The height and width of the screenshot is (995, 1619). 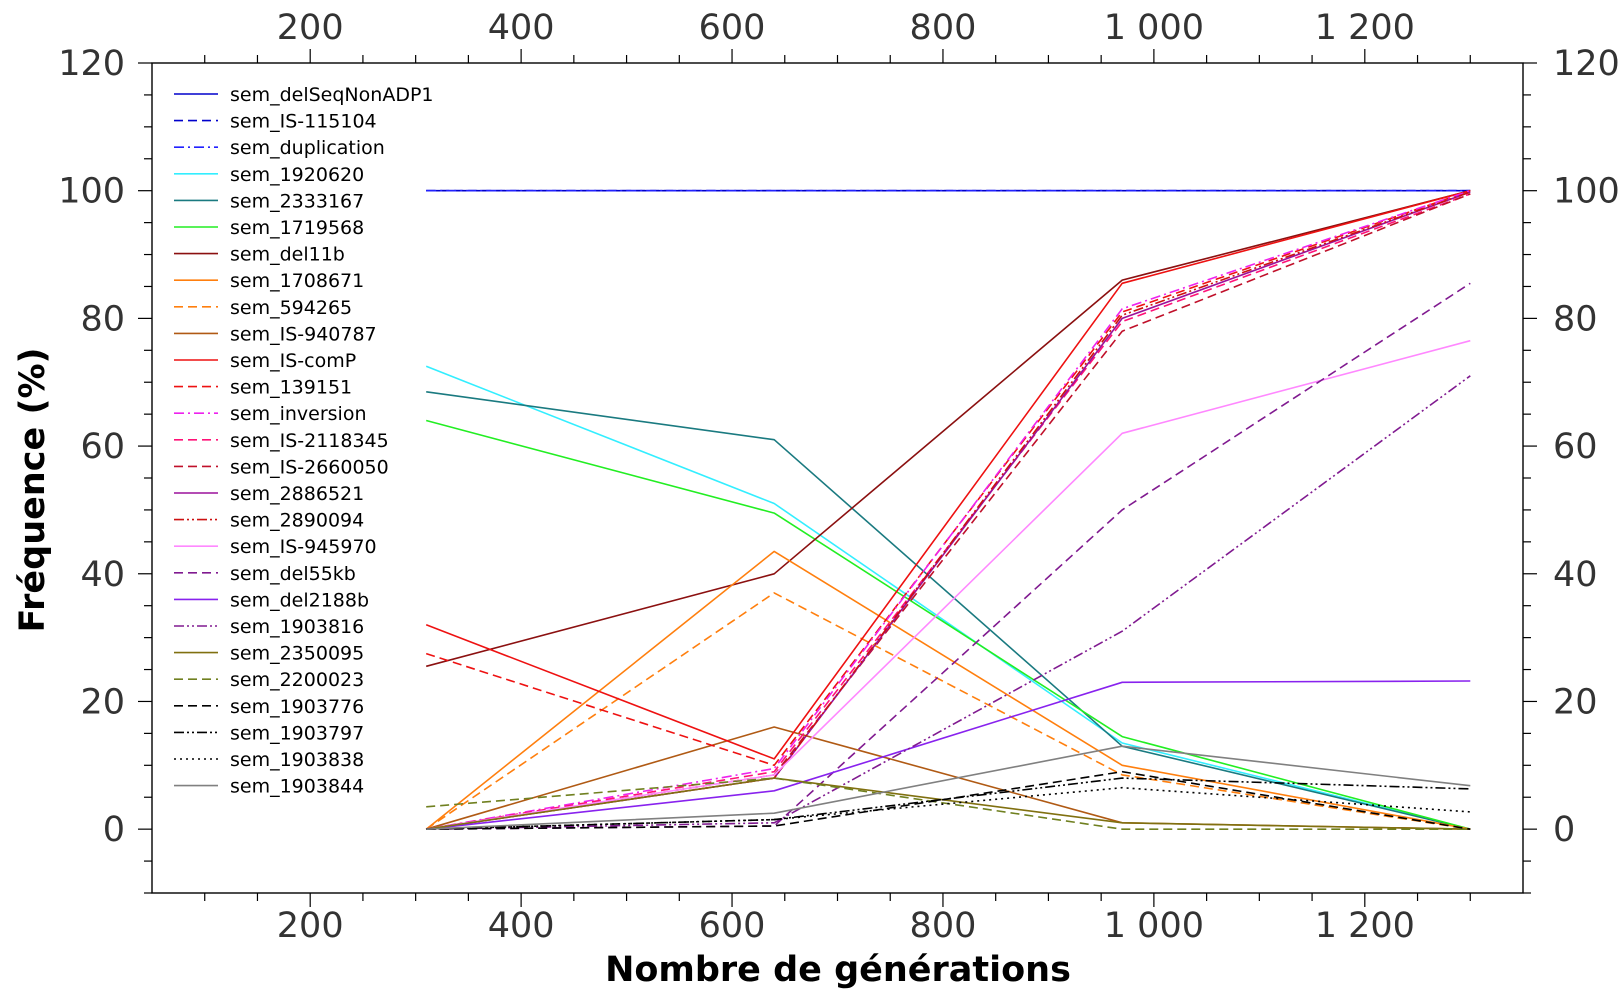 I want to click on legend-label: sem_inversion, so click(x=298, y=414).